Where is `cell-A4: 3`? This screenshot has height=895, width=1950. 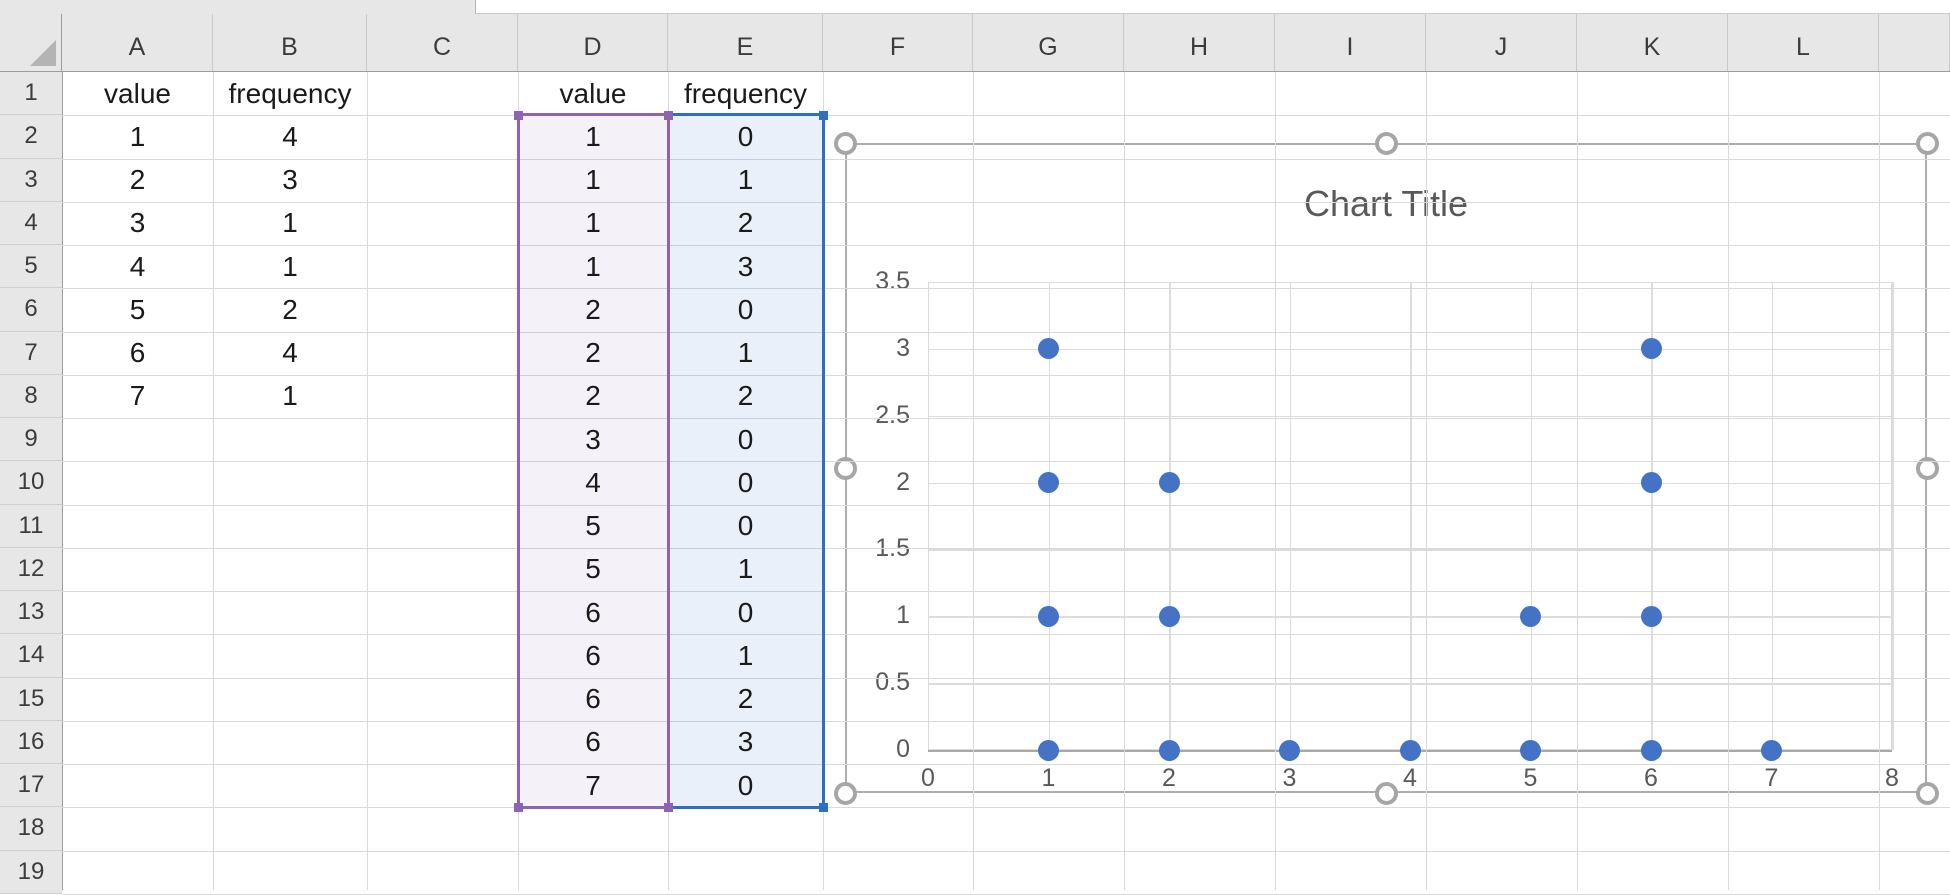 cell-A4: 3 is located at coordinates (137, 223).